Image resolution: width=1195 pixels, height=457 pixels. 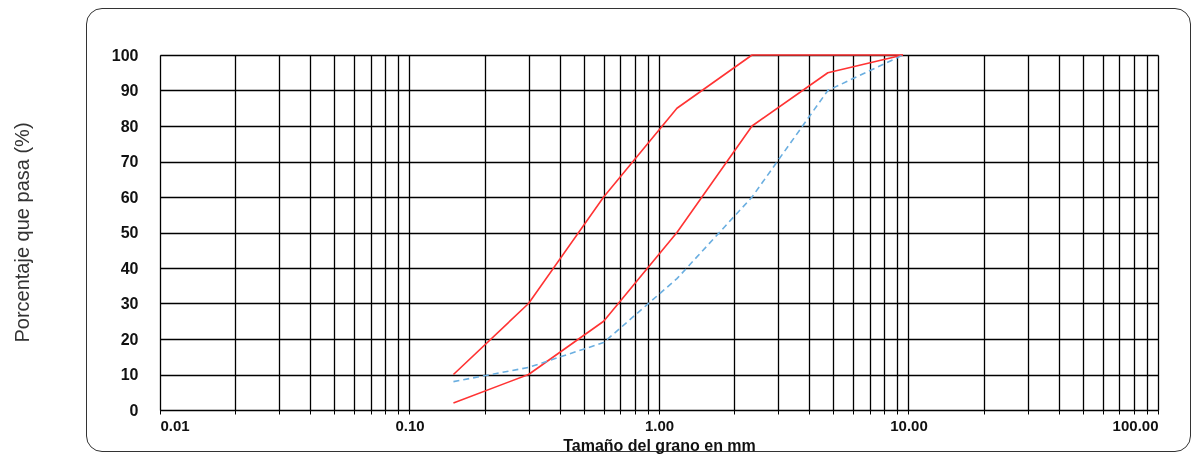 What do you see at coordinates (129, 232) in the screenshot?
I see `y-tick-label: 50` at bounding box center [129, 232].